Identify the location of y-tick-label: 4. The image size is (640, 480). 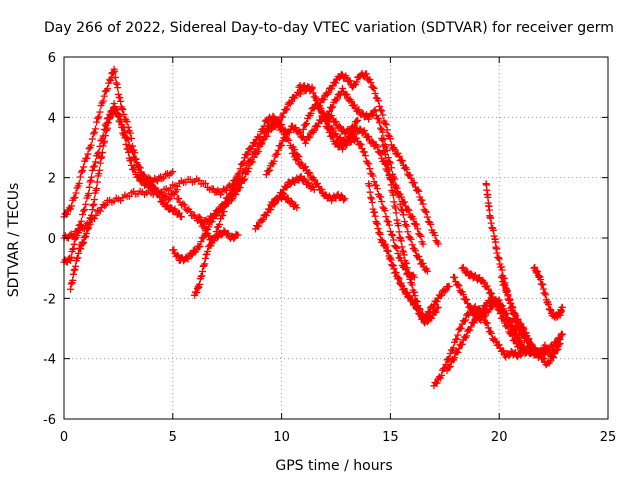
(52, 118).